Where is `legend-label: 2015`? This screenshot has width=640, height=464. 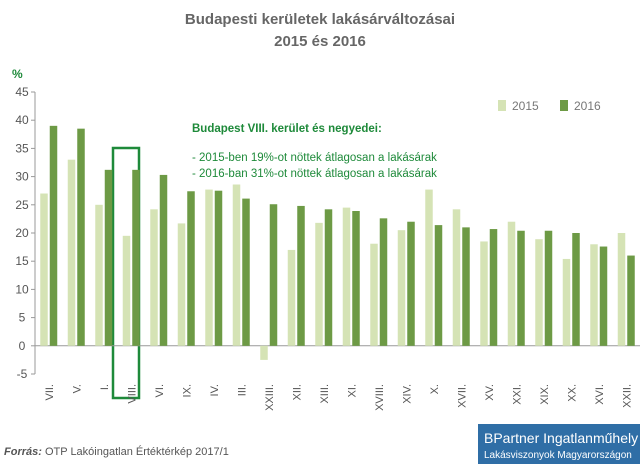 legend-label: 2015 is located at coordinates (525, 106).